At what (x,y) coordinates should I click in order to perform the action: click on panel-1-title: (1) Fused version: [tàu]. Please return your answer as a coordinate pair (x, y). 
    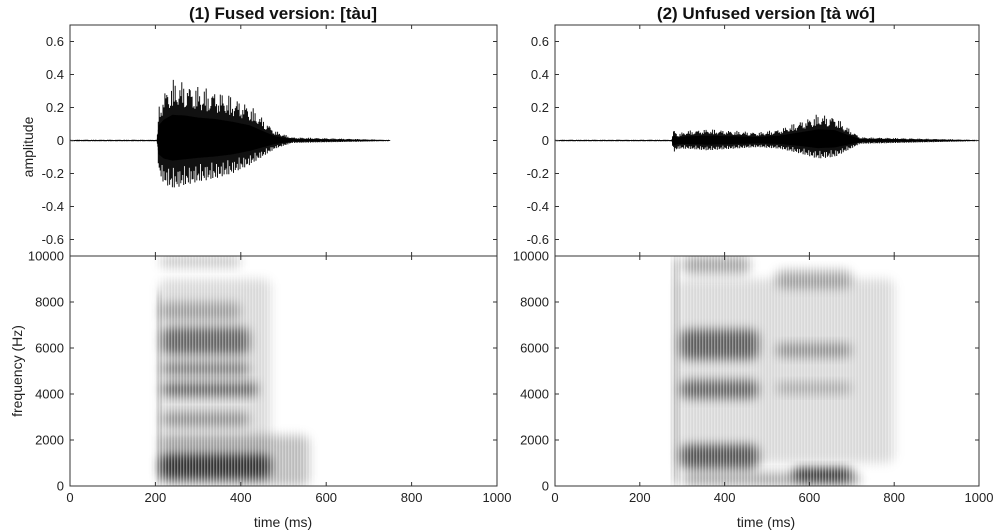
    Looking at the image, I should click on (283, 13).